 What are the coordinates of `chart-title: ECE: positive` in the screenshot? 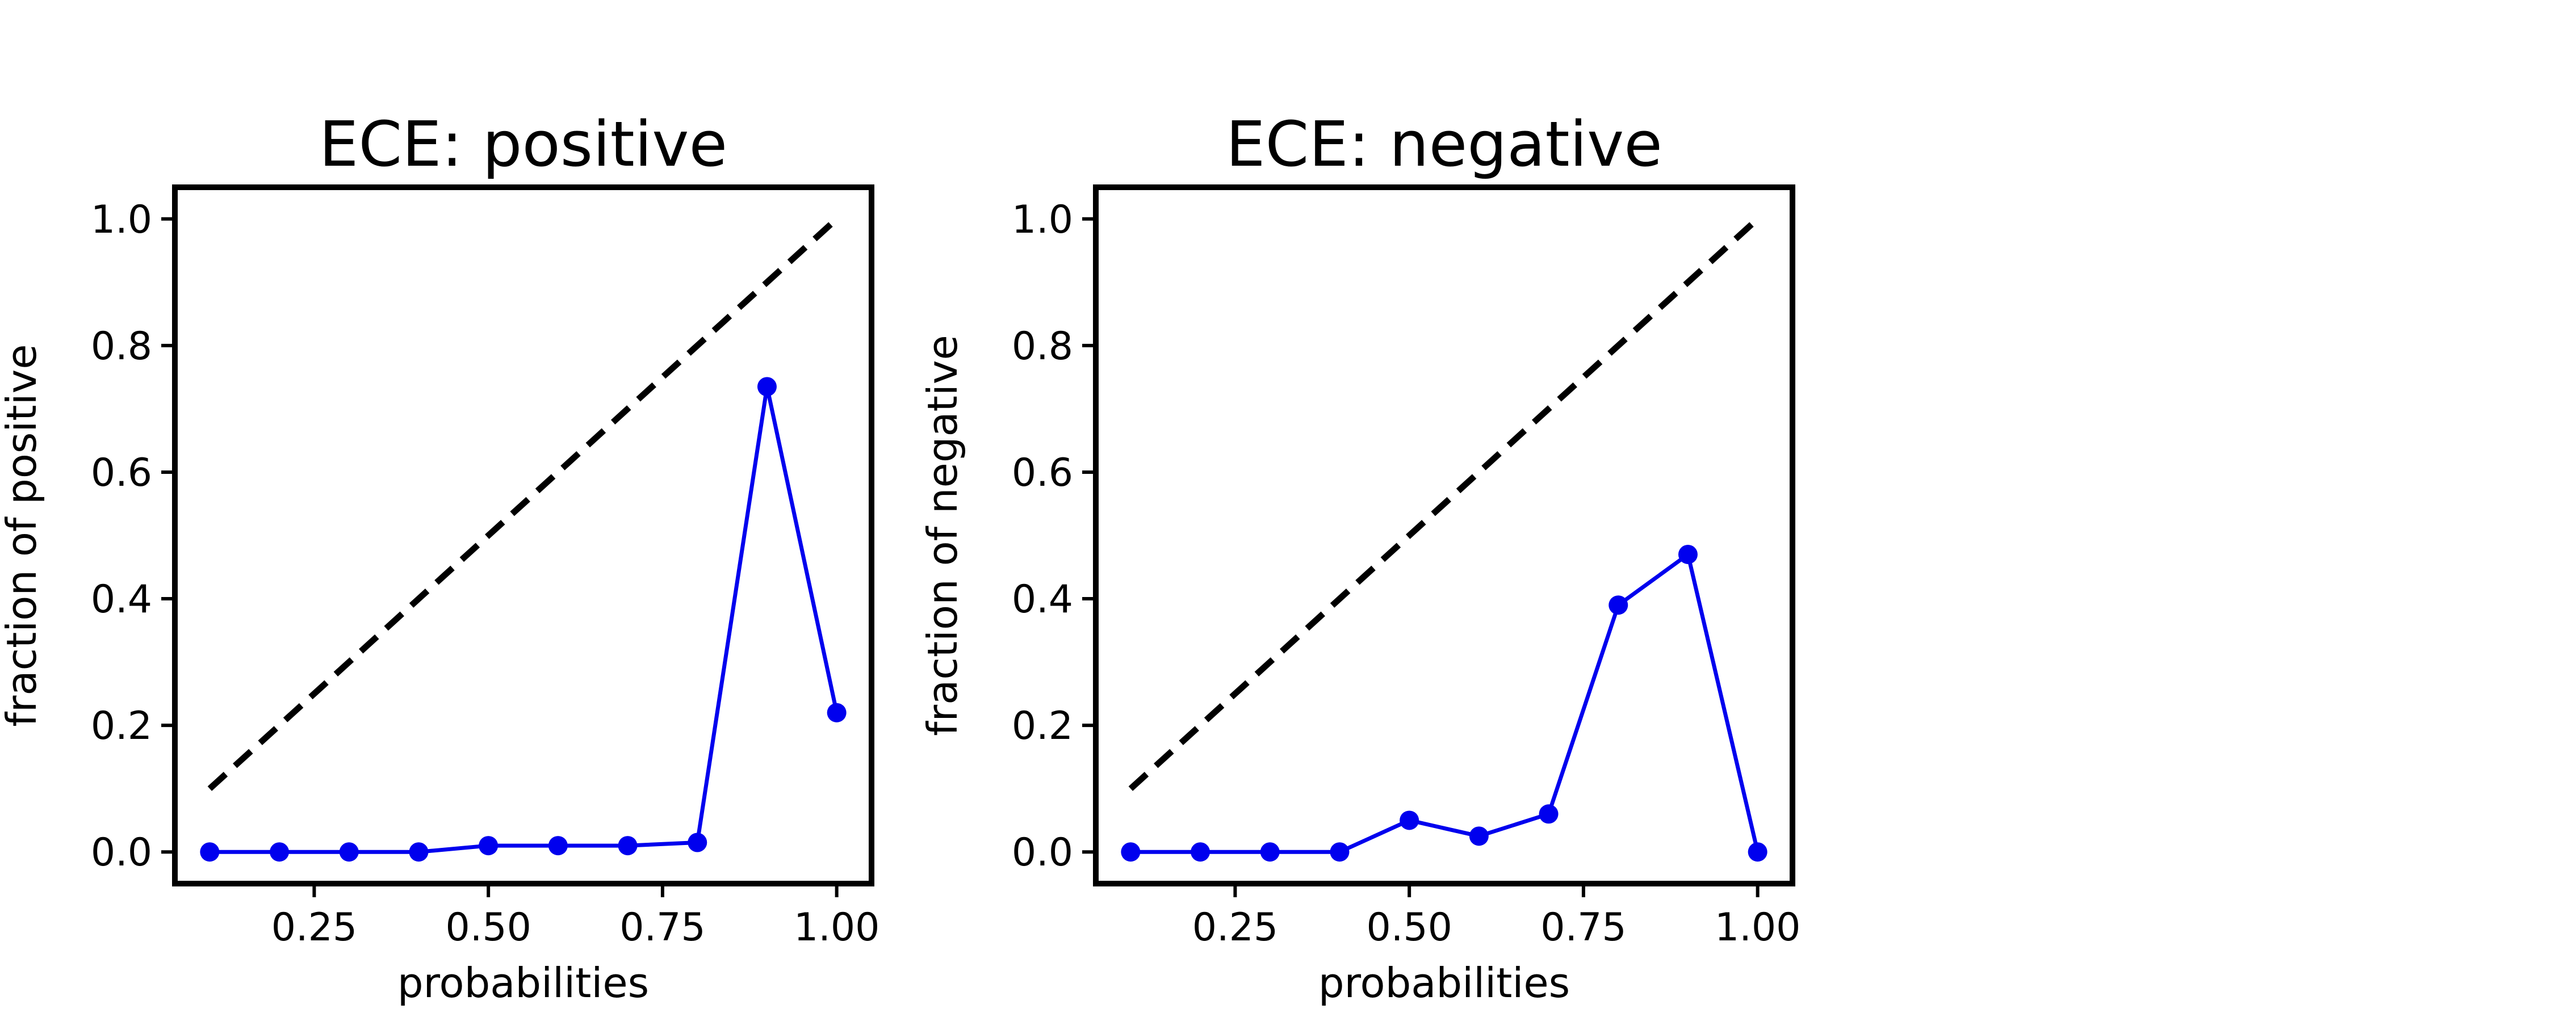 It's located at (523, 144).